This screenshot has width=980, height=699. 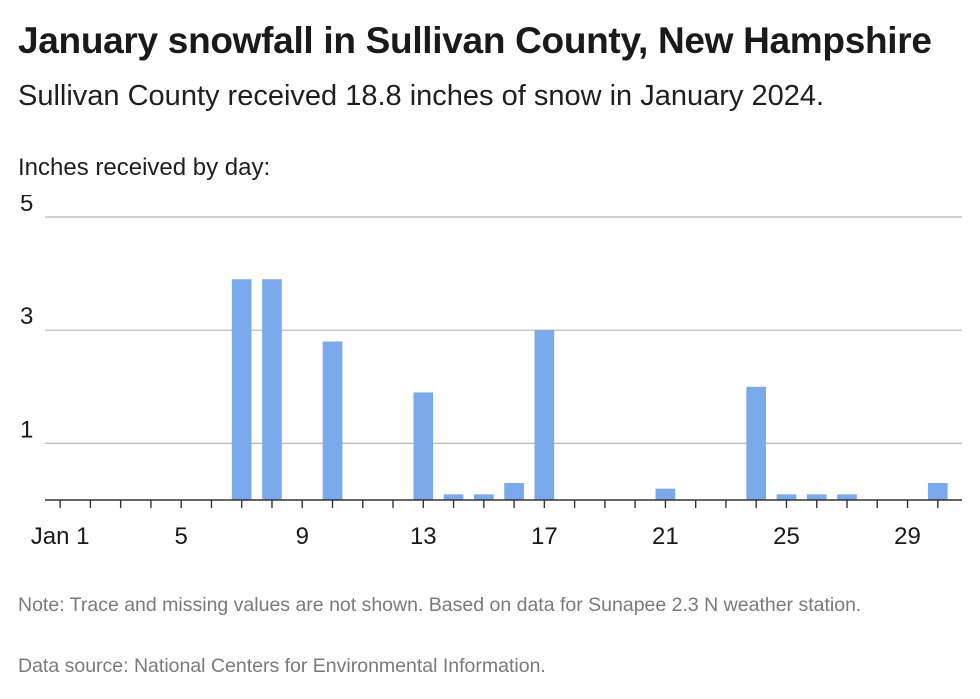 What do you see at coordinates (181, 536) in the screenshot?
I see `x-tick-label: 5` at bounding box center [181, 536].